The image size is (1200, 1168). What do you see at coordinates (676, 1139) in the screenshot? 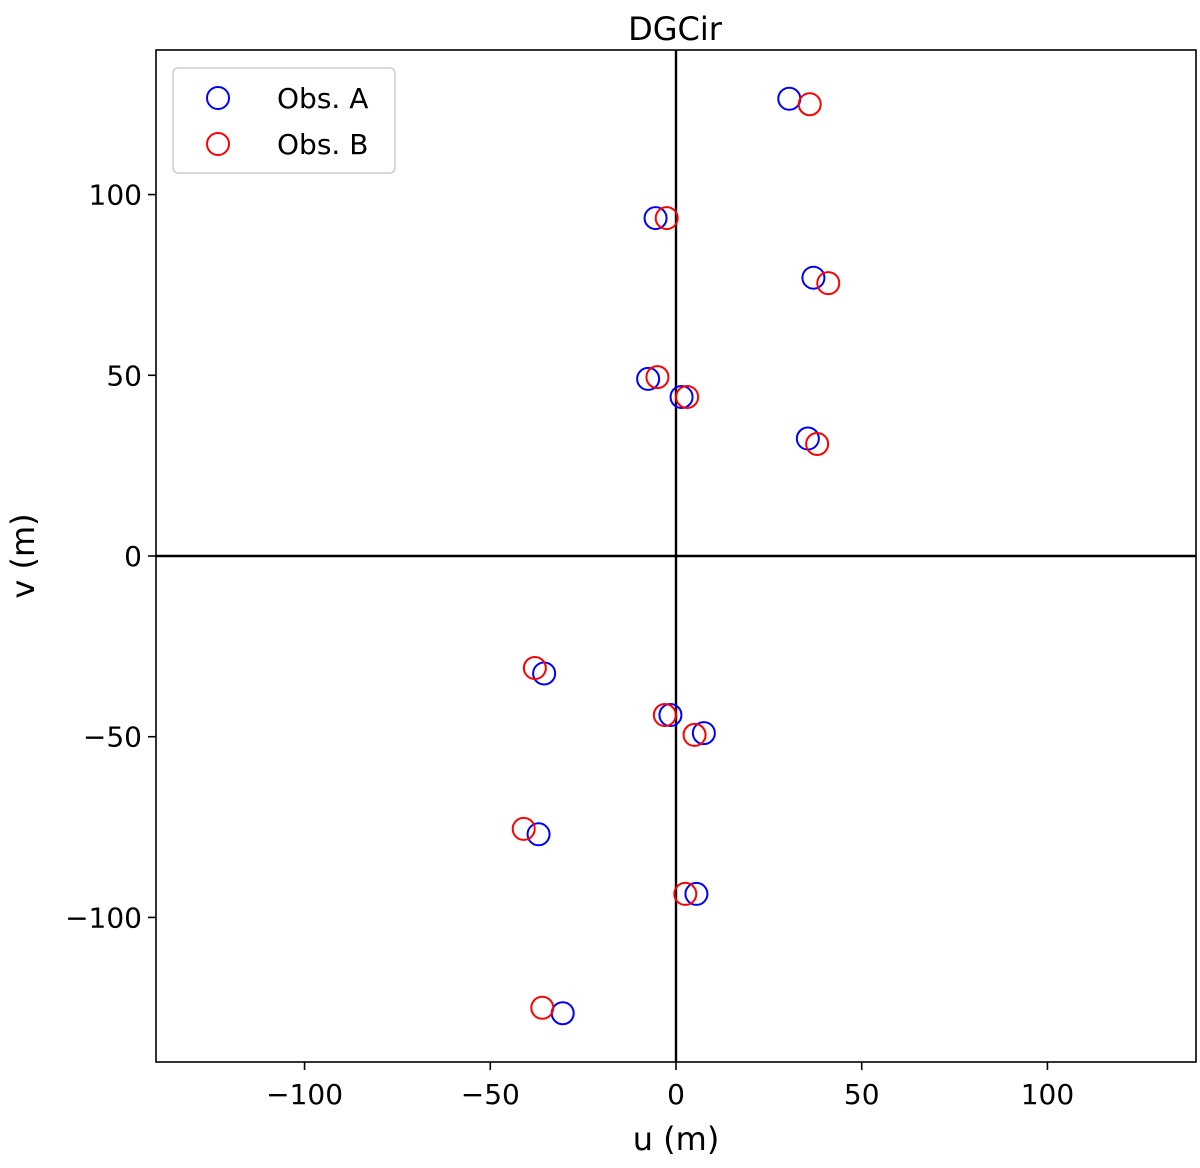
I see `x-axis-label: u (m)` at bounding box center [676, 1139].